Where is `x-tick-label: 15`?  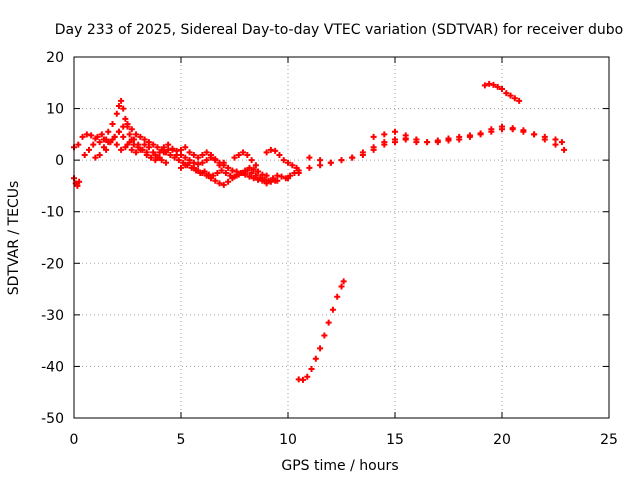 x-tick-label: 15 is located at coordinates (395, 440).